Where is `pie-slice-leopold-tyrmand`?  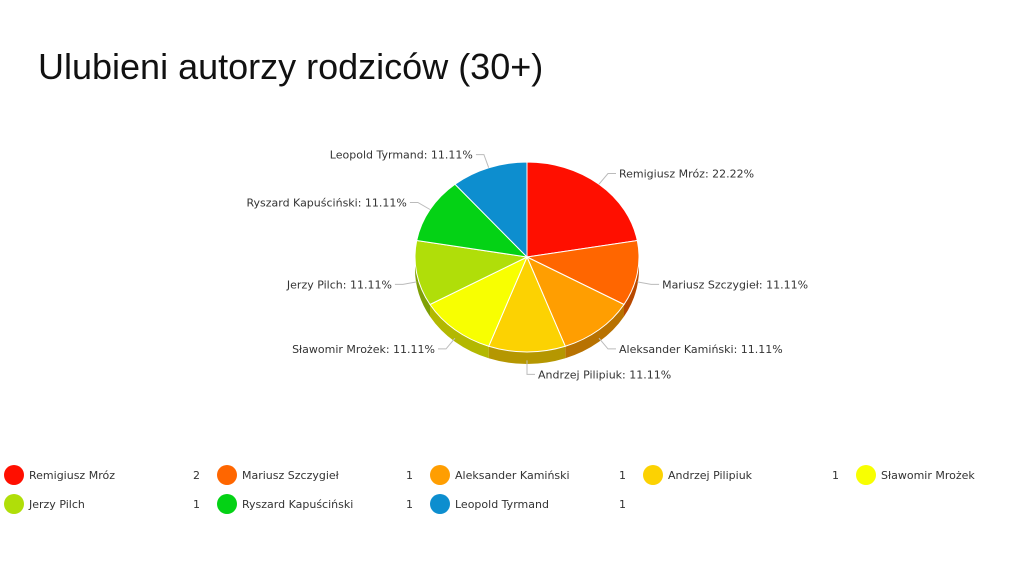
pie-slice-leopold-tyrmand is located at coordinates (491, 210).